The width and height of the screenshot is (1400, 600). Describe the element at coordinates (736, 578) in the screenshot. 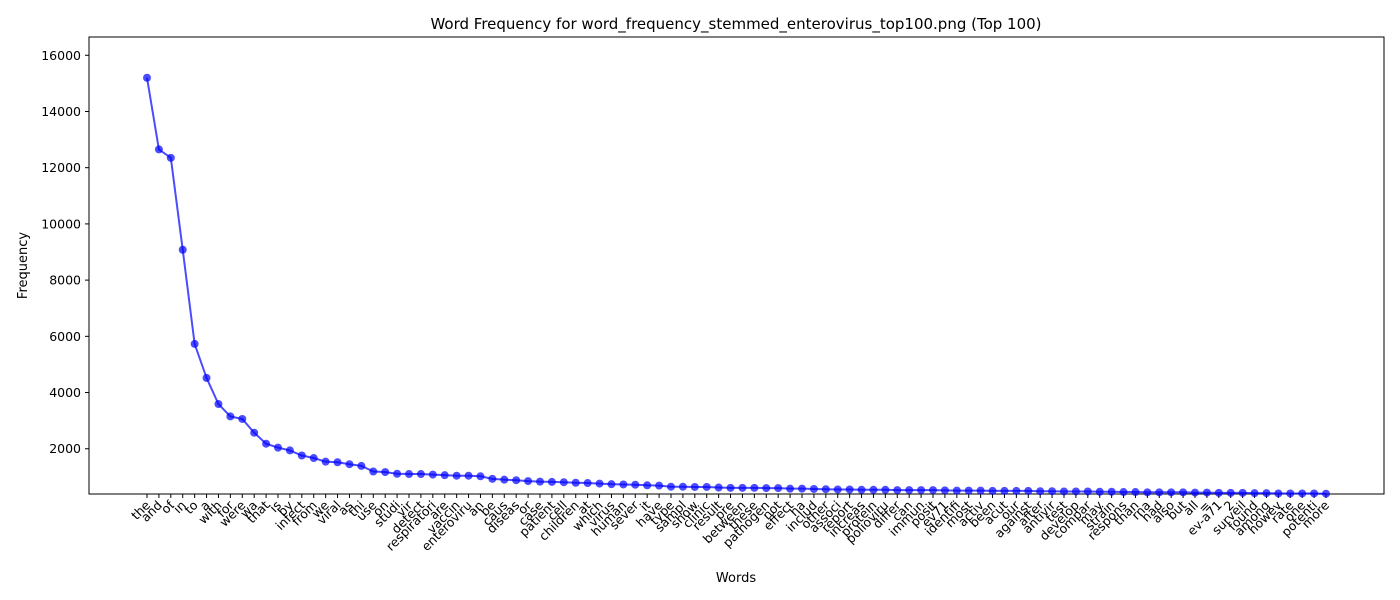

I see `x-axis-label: Words` at that location.